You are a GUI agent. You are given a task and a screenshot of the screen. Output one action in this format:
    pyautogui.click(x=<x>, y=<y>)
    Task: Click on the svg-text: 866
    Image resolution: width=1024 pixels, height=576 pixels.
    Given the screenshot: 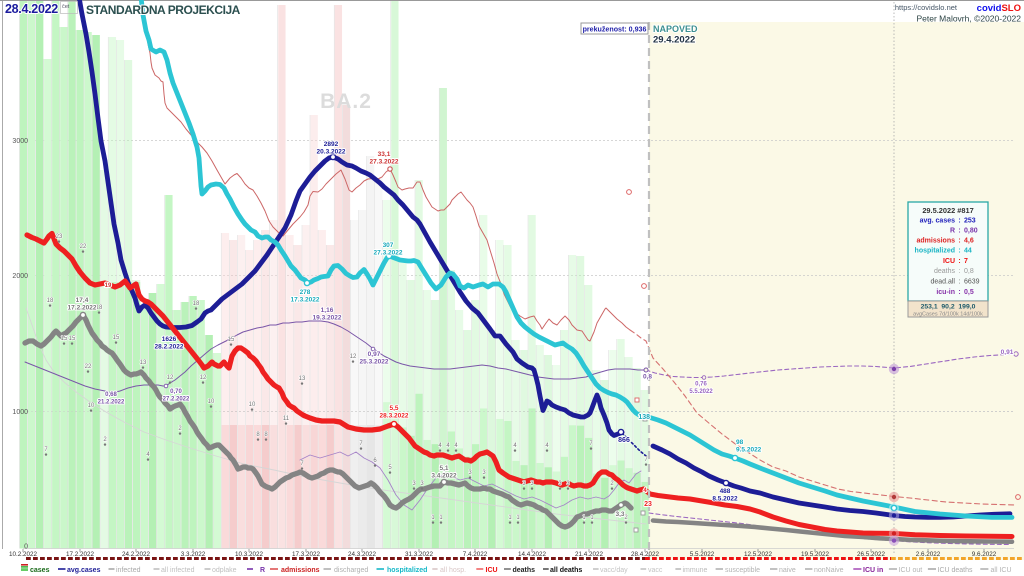 What is the action you would take?
    pyautogui.click(x=624, y=440)
    